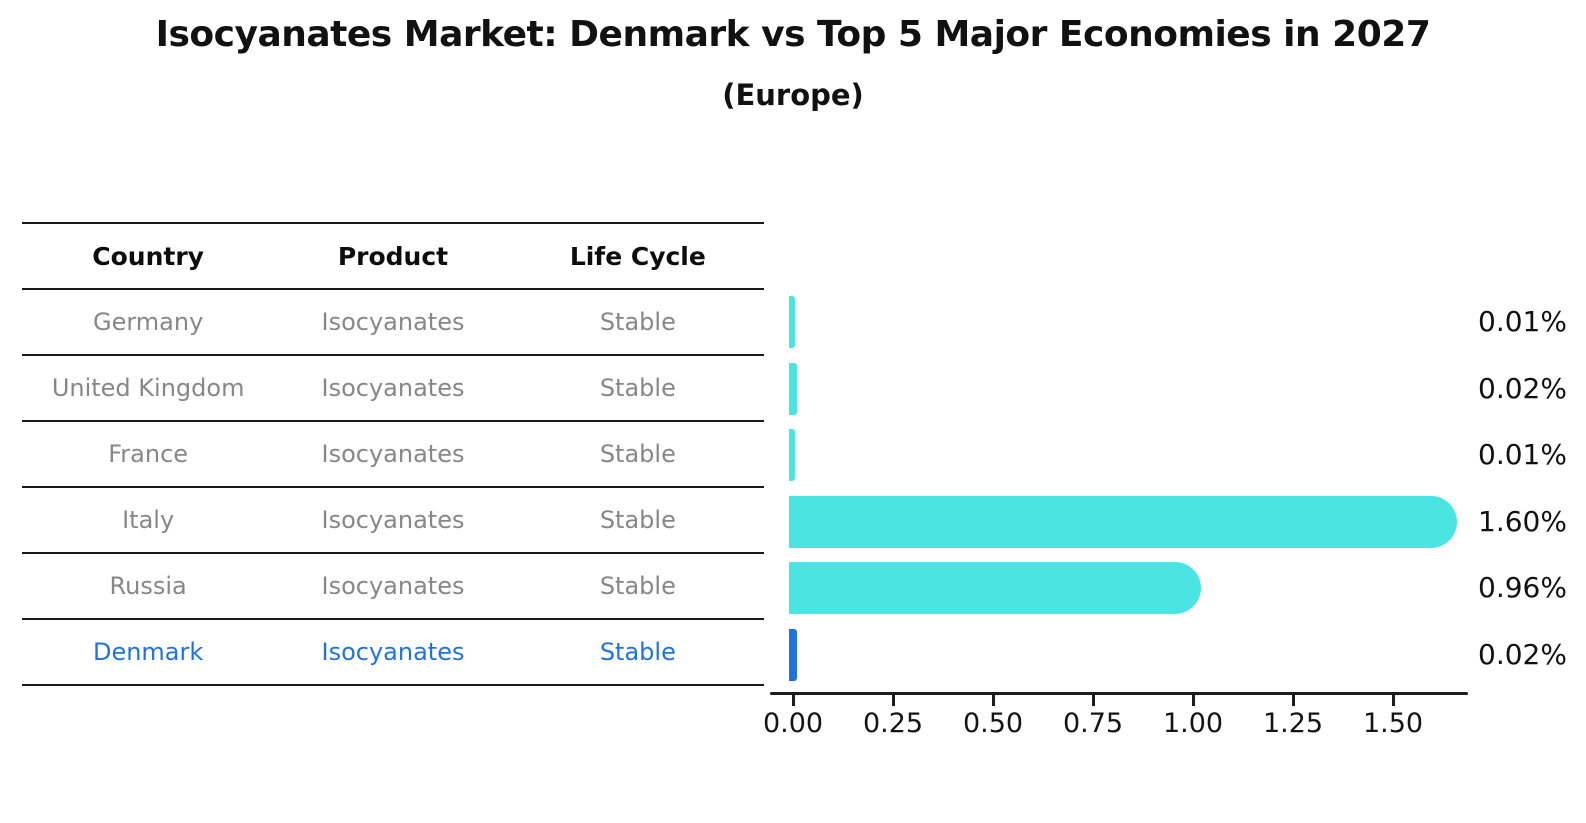 The width and height of the screenshot is (1586, 823). I want to click on bar-united-kingdom, so click(793, 388).